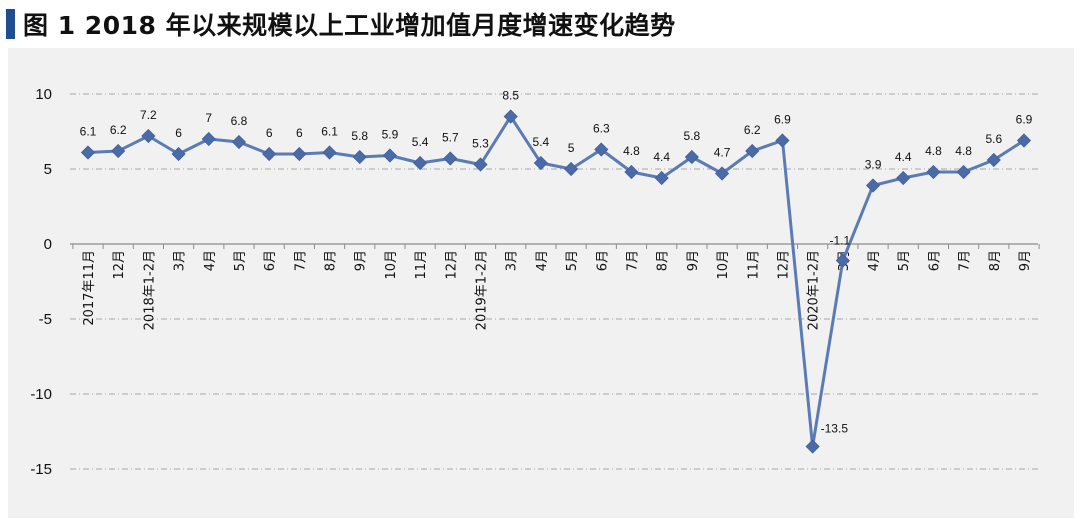  I want to click on y-tick-label: 5, so click(48, 169).